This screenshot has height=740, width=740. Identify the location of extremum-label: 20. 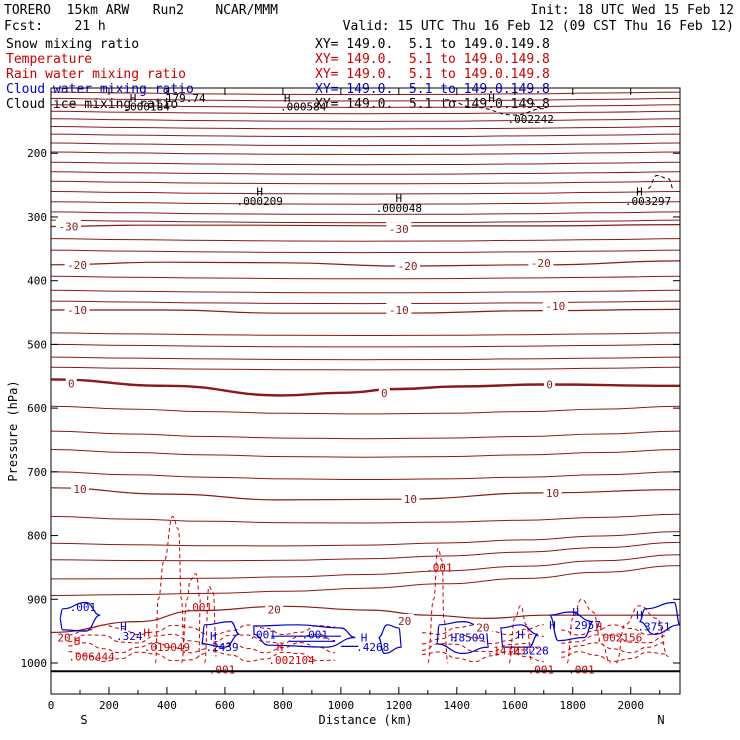
(63, 638).